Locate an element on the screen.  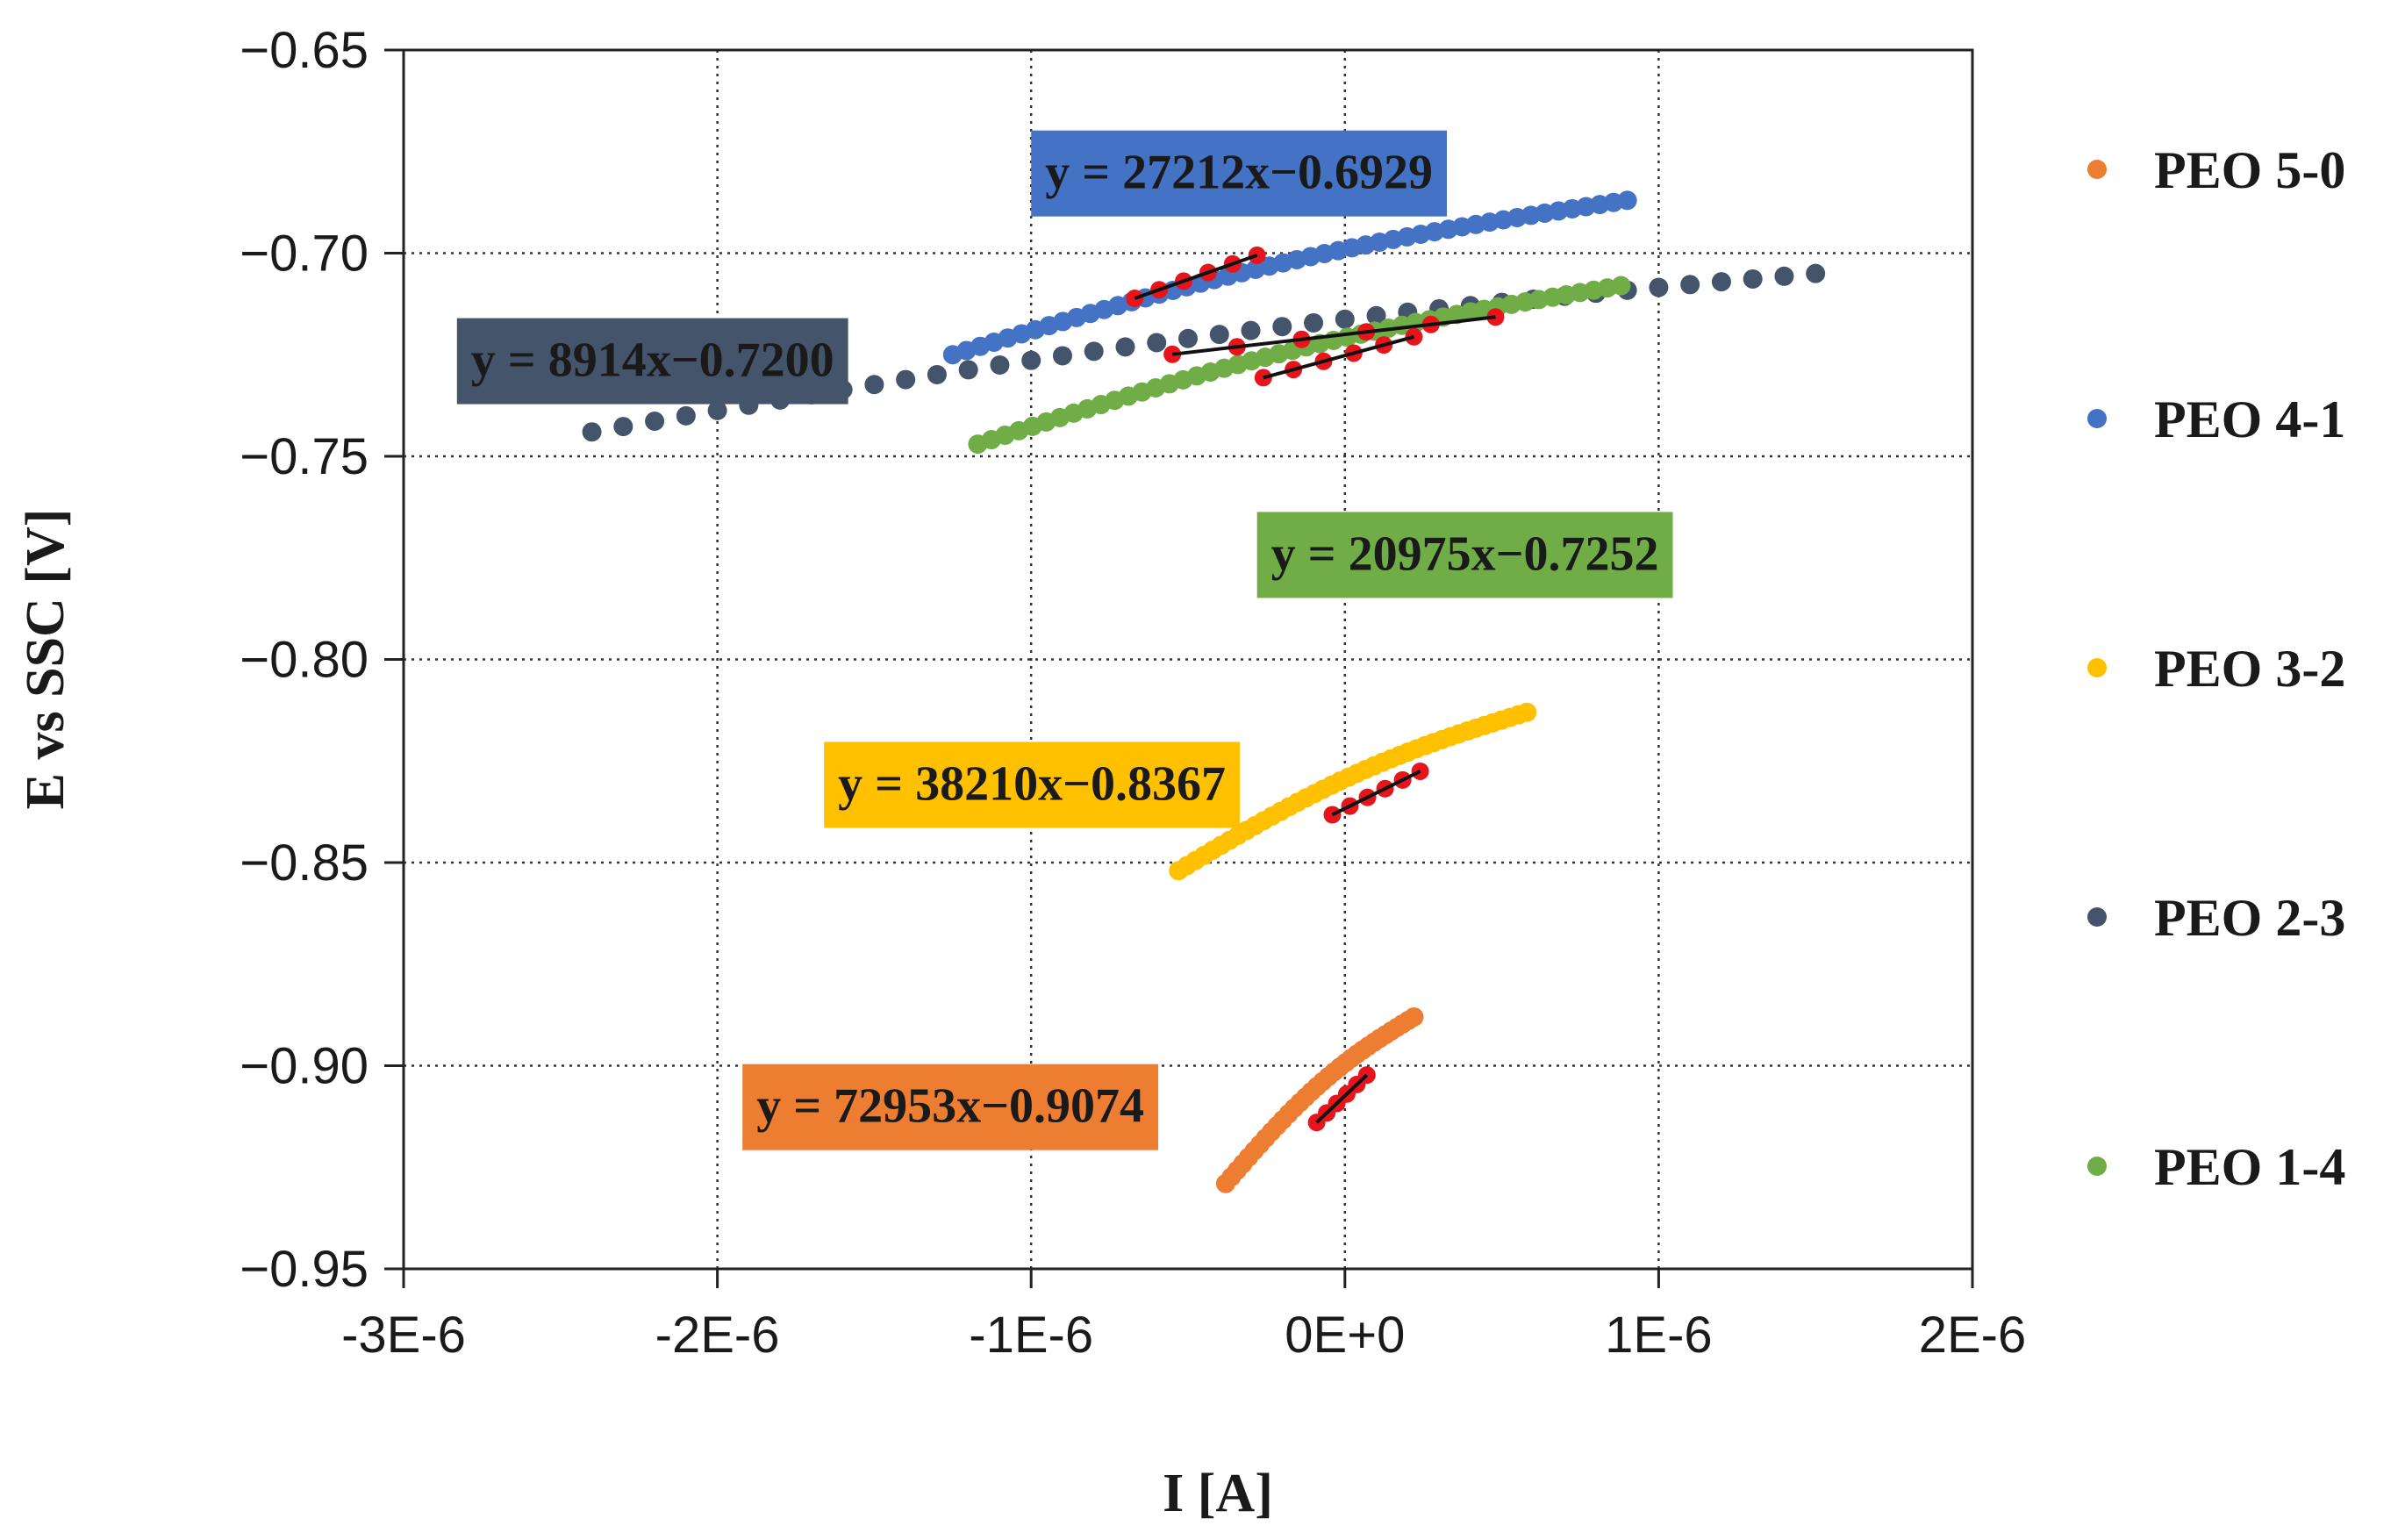
equation-text: y = 38210x−0.8367 is located at coordinates (1032, 783).